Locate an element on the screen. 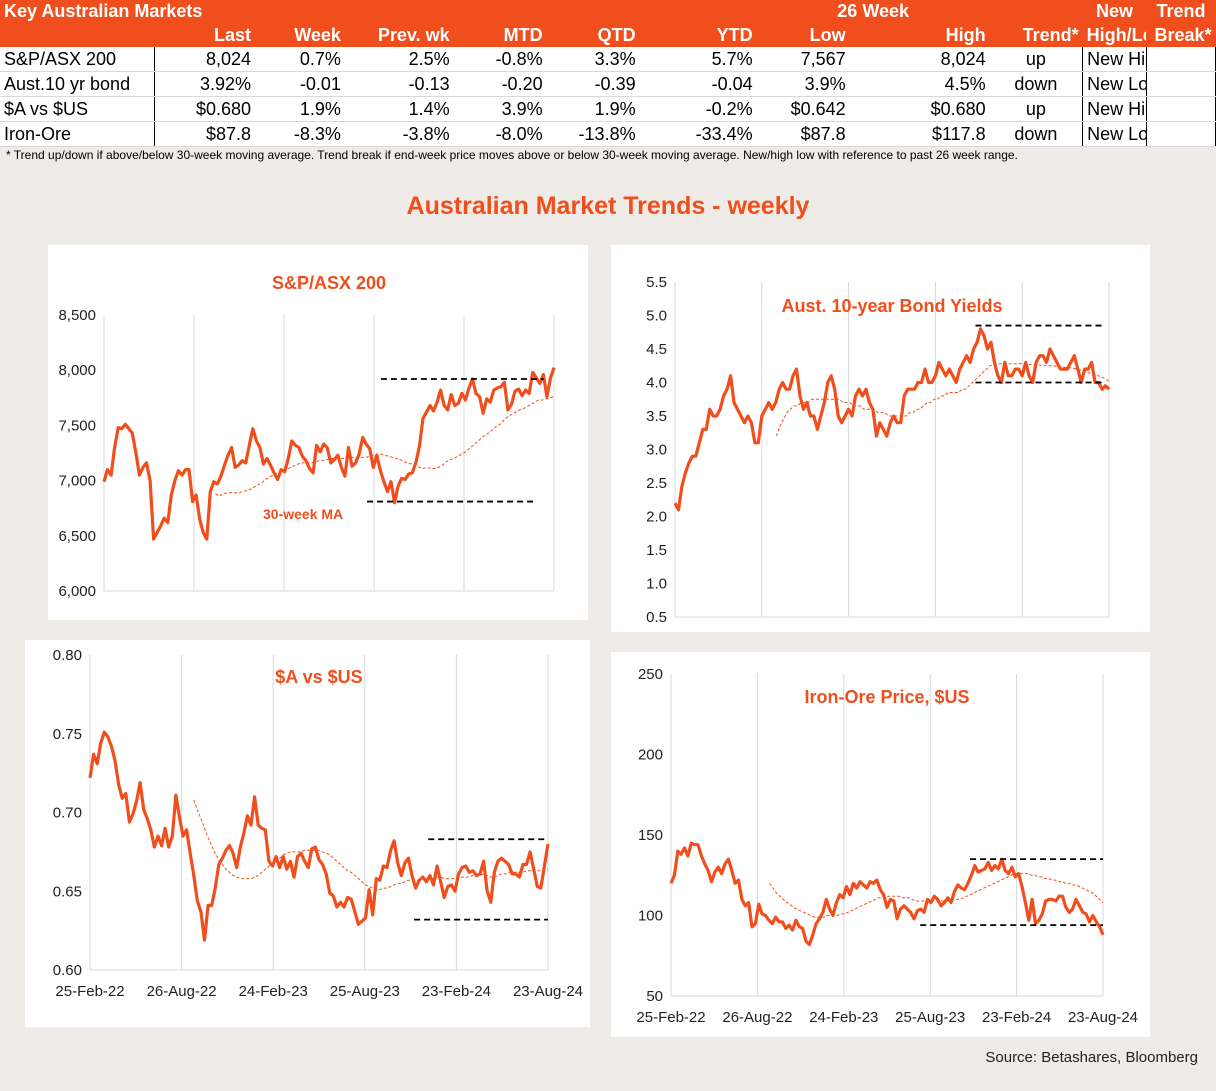 This screenshot has width=1216, height=1091. y-tick-label: 8,500 is located at coordinates (77, 315).